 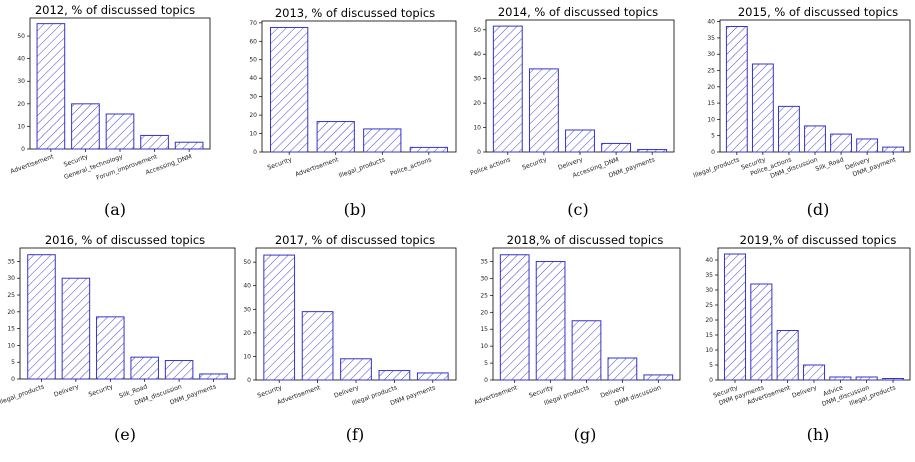 I want to click on y-tick-label: 70, so click(x=253, y=23).